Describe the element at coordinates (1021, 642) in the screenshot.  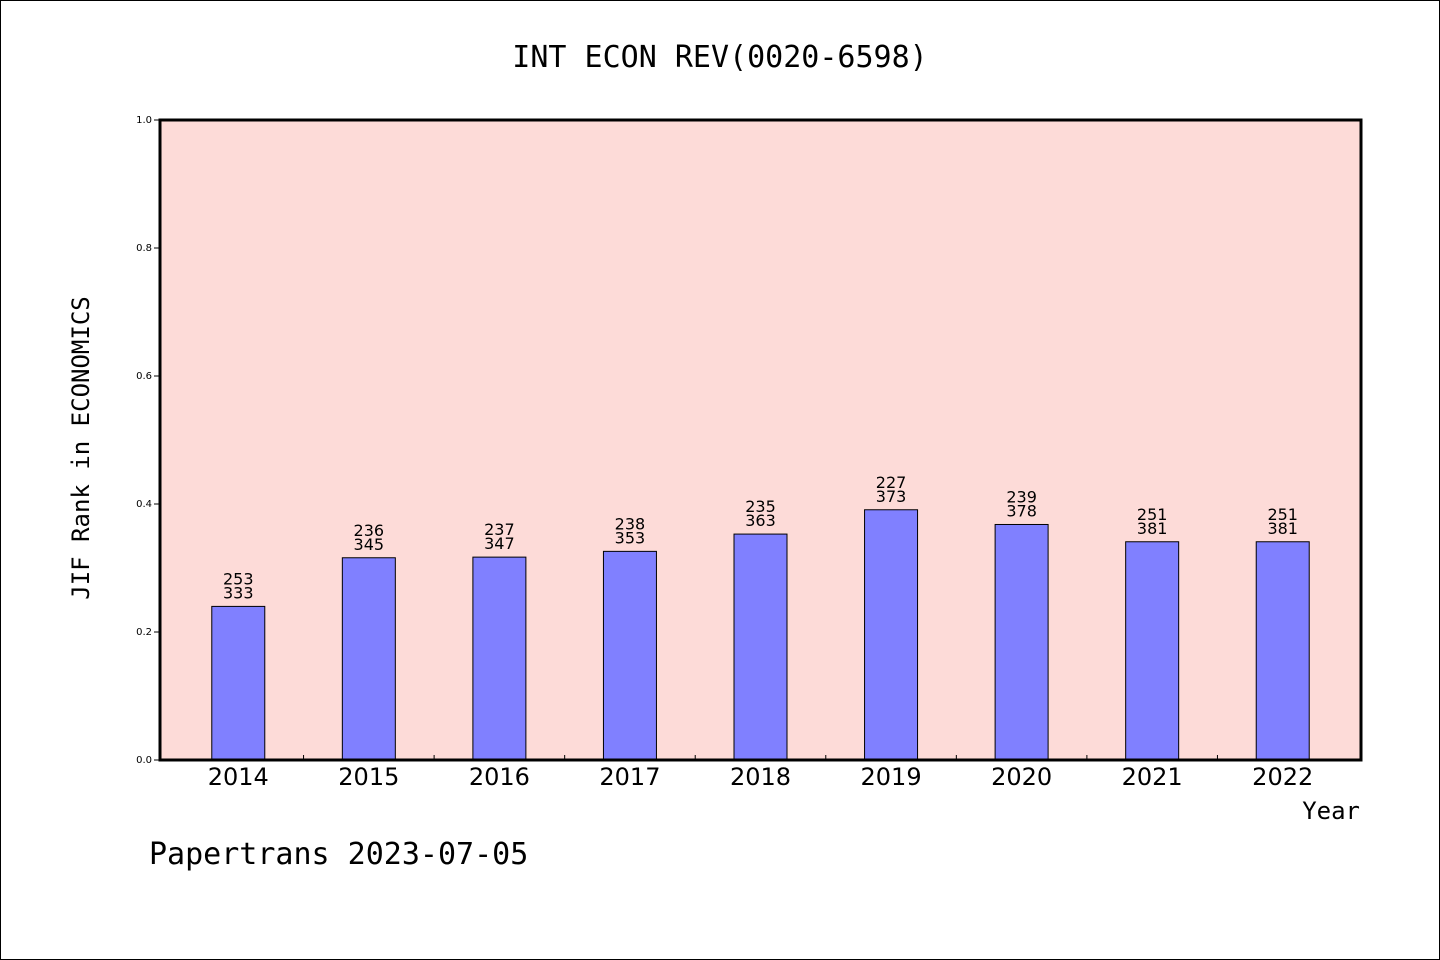
I see `bar-2020` at that location.